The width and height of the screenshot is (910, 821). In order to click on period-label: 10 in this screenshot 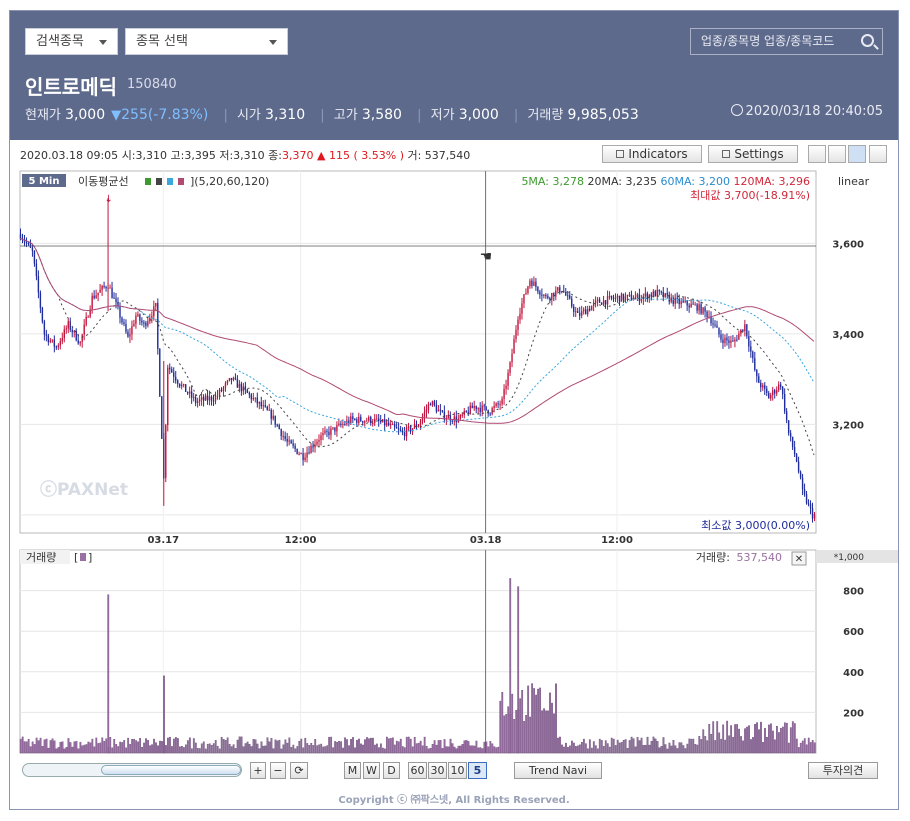, I will do `click(457, 770)`.